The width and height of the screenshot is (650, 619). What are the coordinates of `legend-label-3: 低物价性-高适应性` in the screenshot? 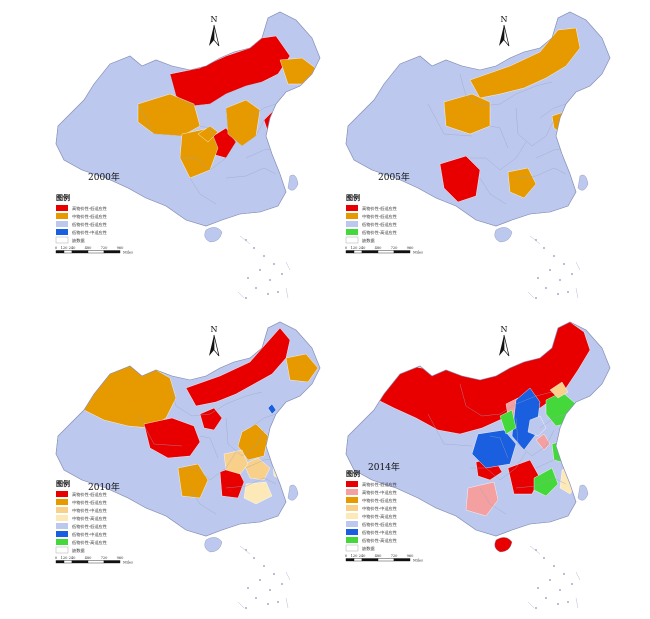 It's located at (379, 232).